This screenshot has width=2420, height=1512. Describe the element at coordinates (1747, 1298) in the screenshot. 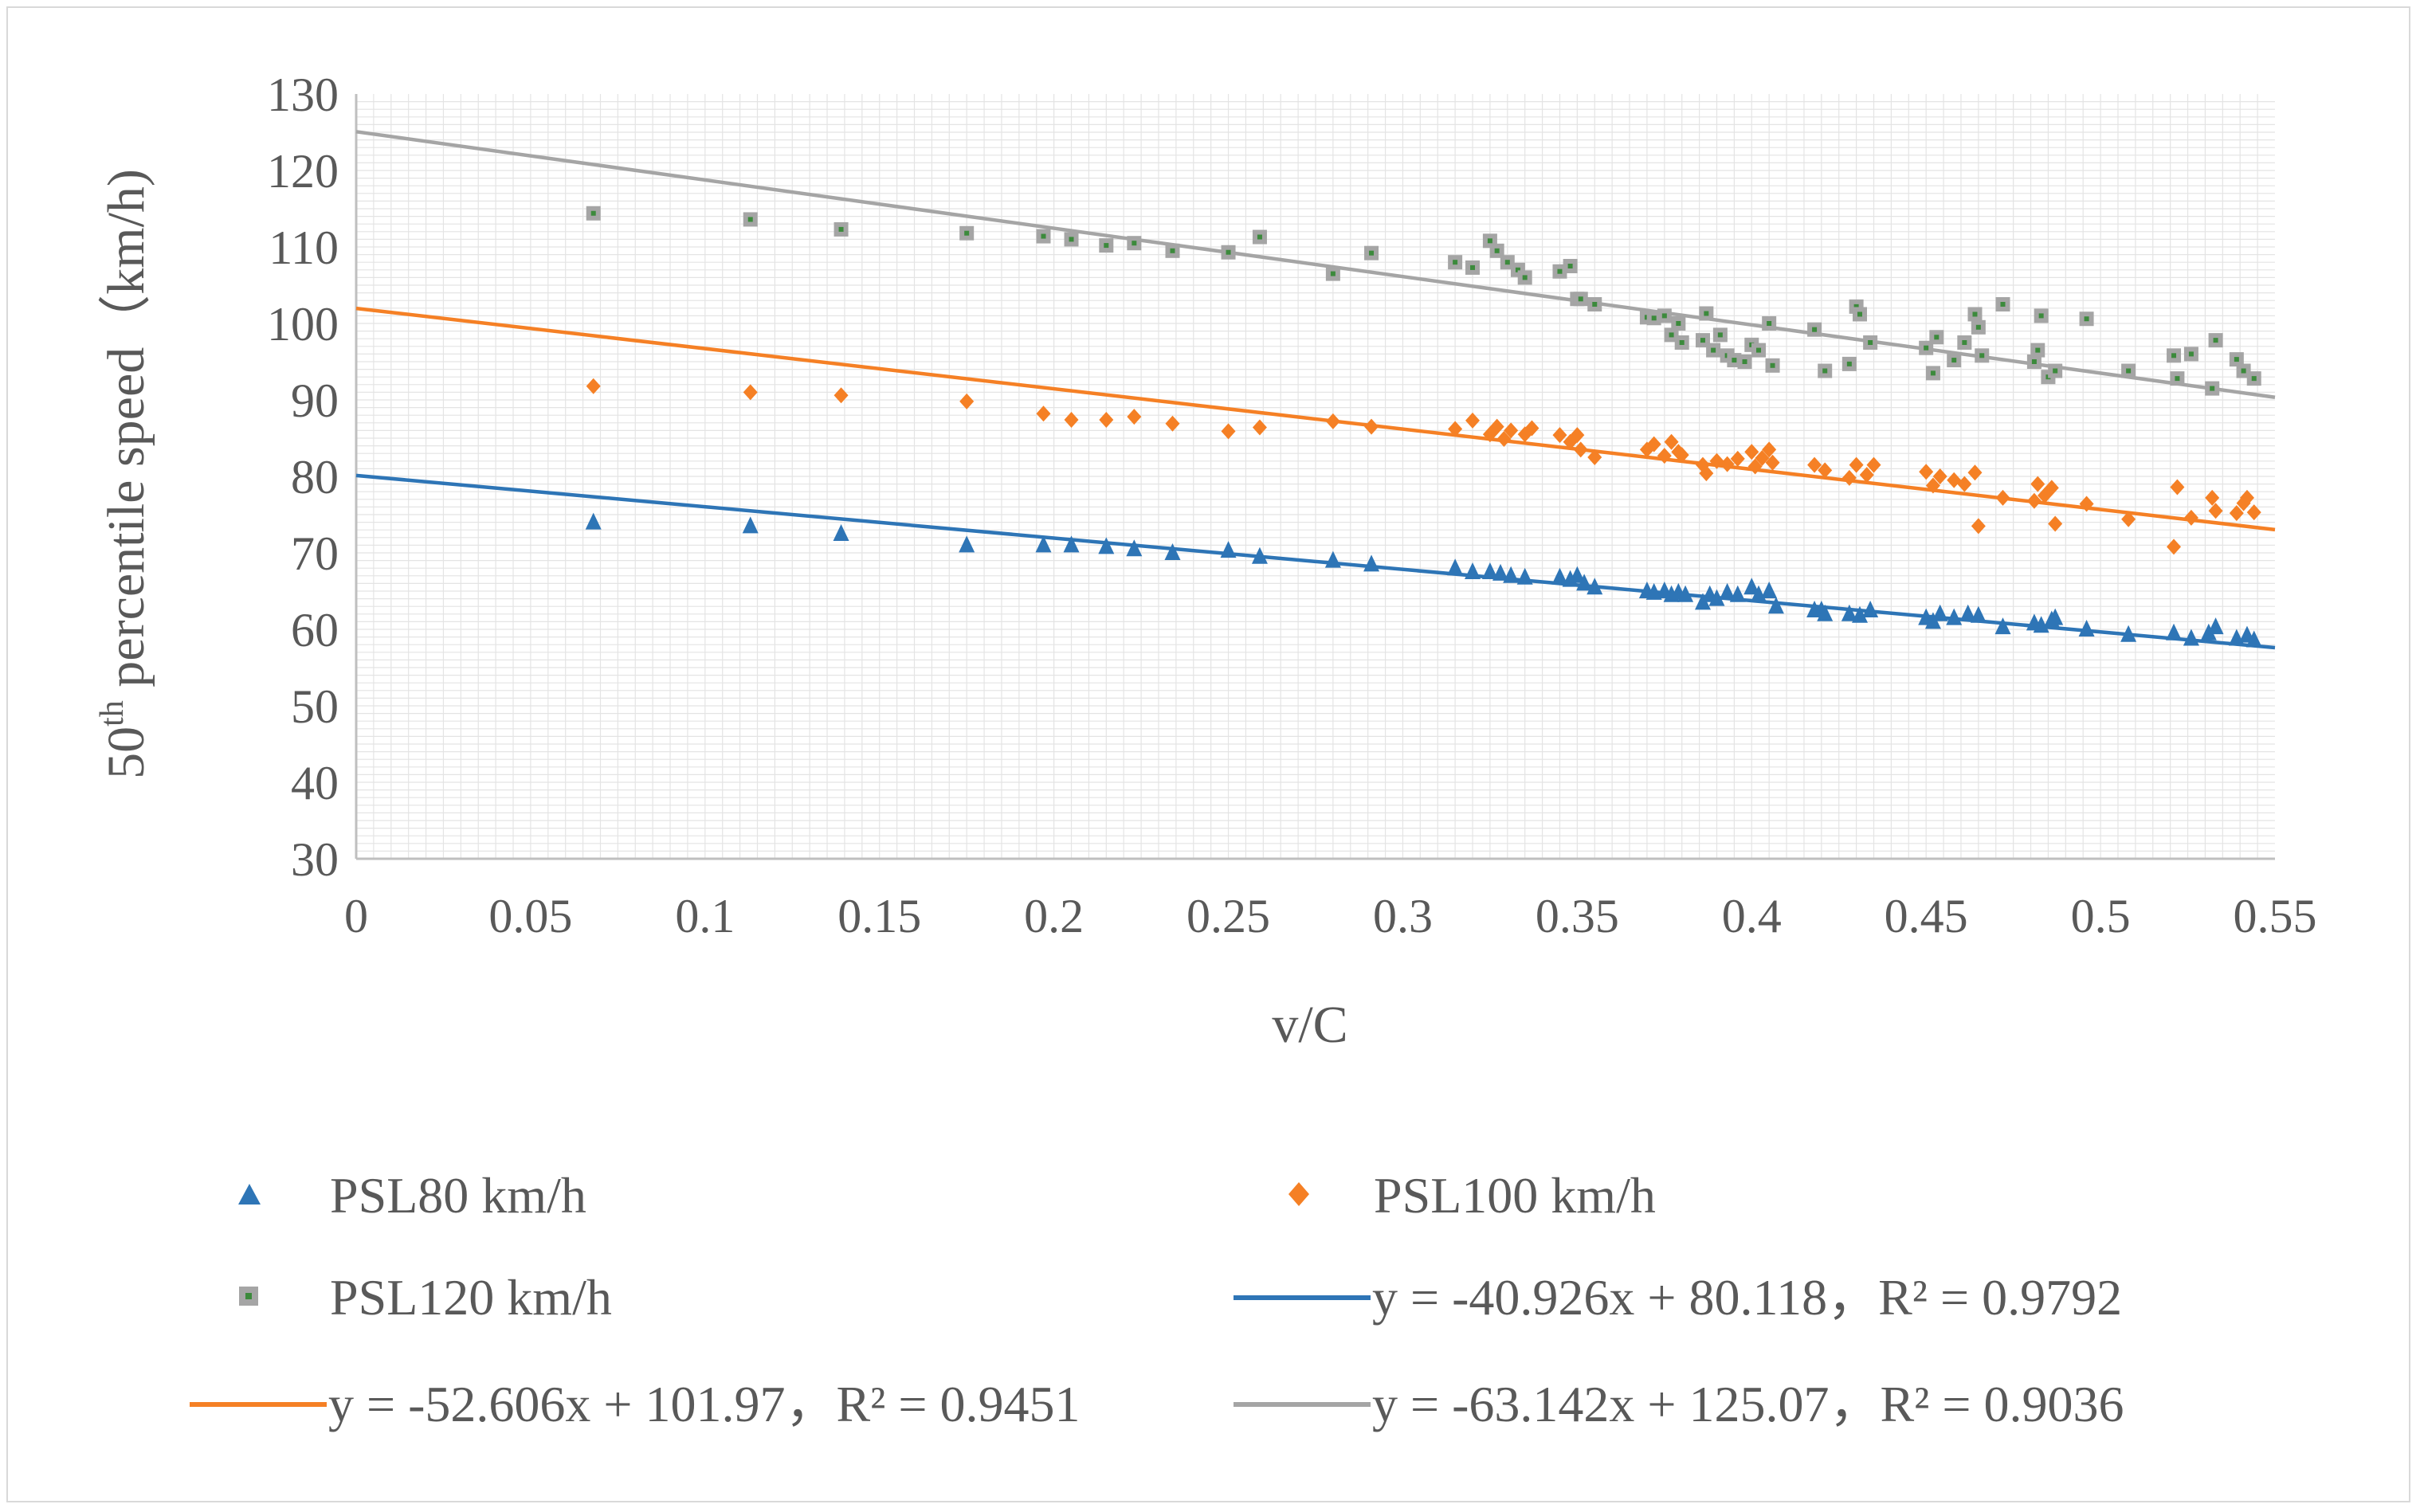

I see `legend-label-trend-psl80: y = -40.926x + 80.118，R² = 0.9792` at that location.